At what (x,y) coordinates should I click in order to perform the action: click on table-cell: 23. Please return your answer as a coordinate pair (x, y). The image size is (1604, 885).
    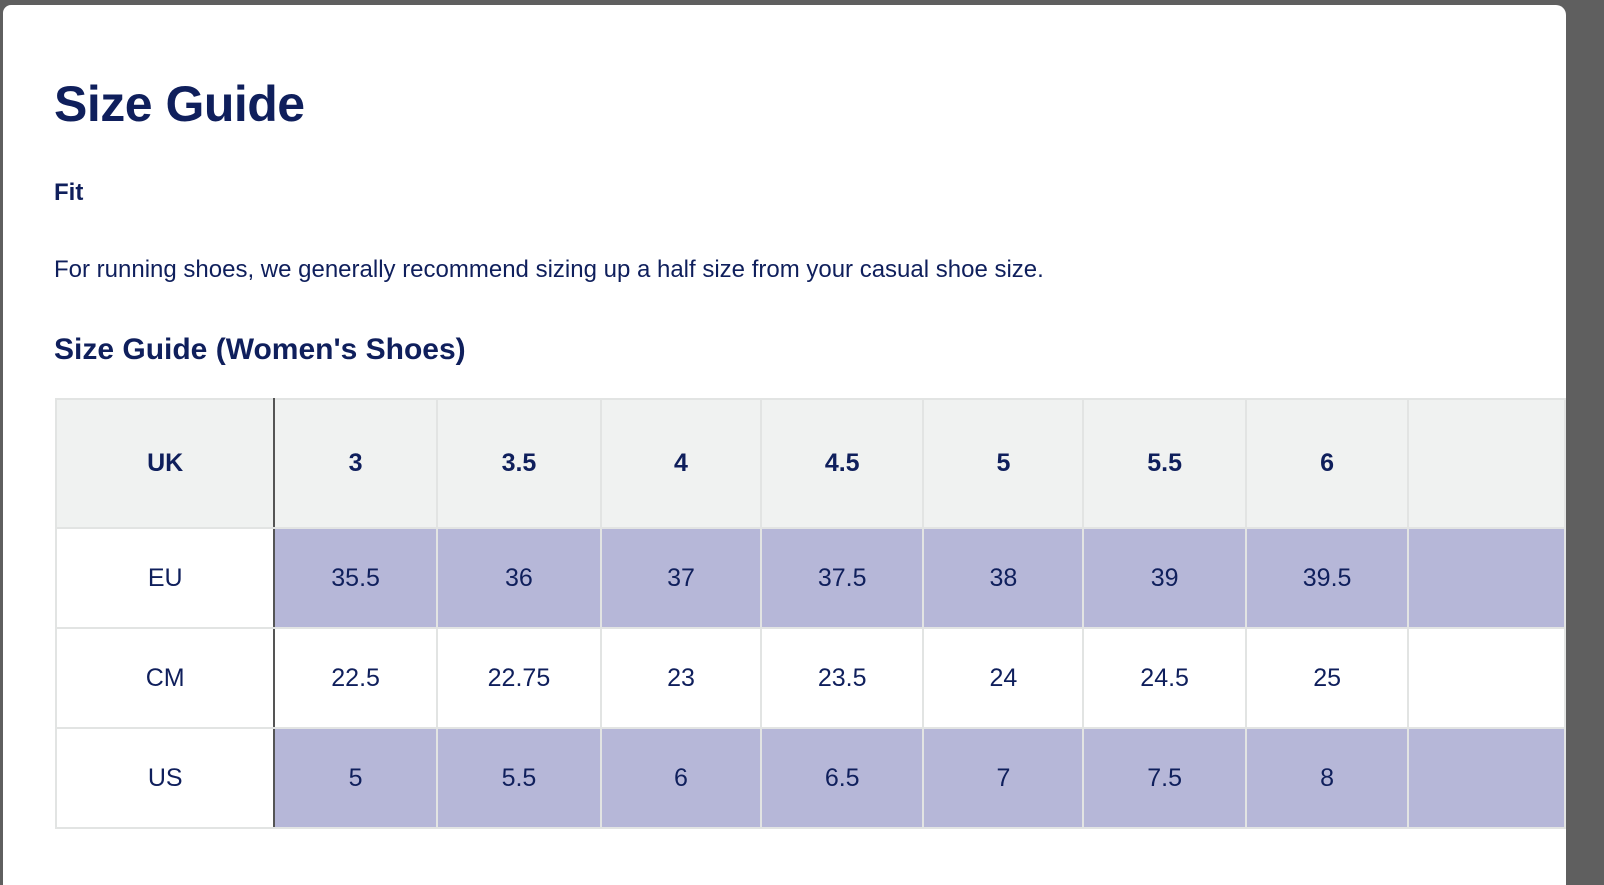
    Looking at the image, I should click on (681, 678).